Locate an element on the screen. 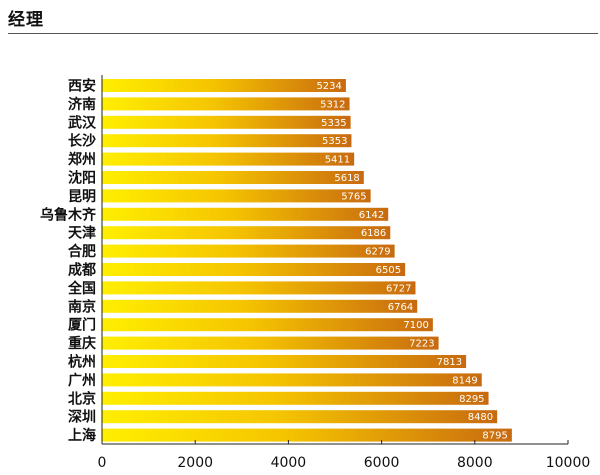 Image resolution: width=600 pixels, height=475 pixels. category-label: 深圳 is located at coordinates (82, 417).